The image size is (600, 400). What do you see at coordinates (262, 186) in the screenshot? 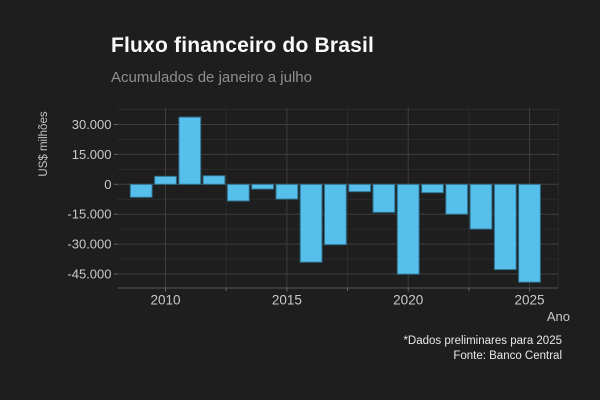
I see `bar-2014` at bounding box center [262, 186].